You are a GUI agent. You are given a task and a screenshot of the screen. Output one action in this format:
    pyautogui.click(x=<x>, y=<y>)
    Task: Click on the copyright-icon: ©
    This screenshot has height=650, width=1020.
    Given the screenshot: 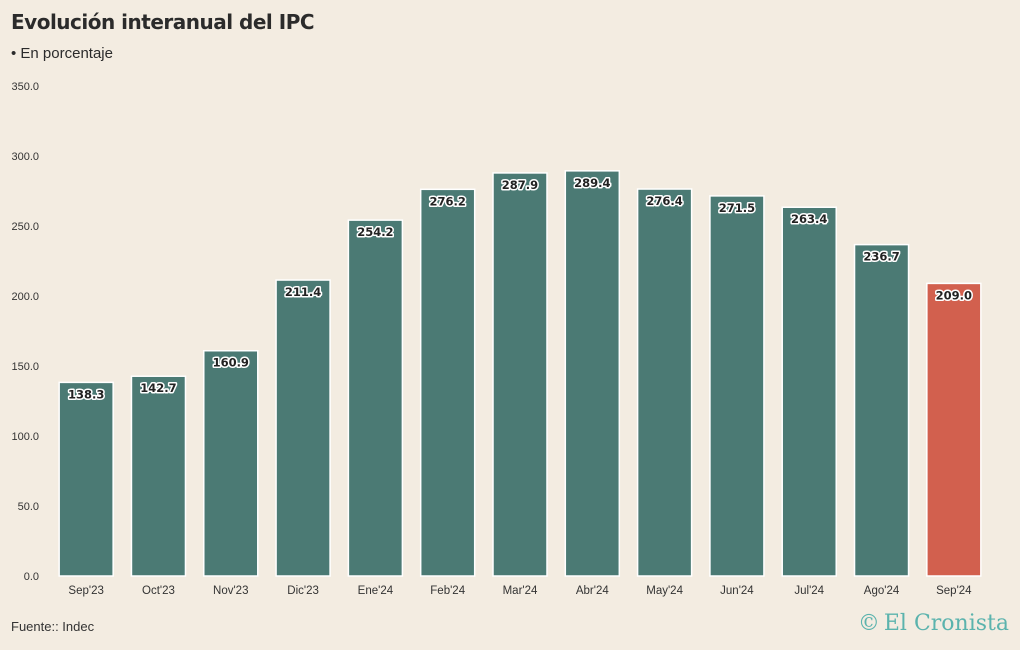 What is the action you would take?
    pyautogui.click(x=868, y=623)
    